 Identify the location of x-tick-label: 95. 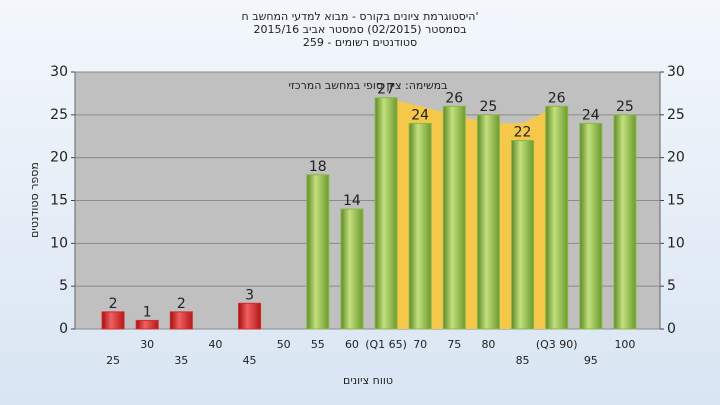
(591, 360).